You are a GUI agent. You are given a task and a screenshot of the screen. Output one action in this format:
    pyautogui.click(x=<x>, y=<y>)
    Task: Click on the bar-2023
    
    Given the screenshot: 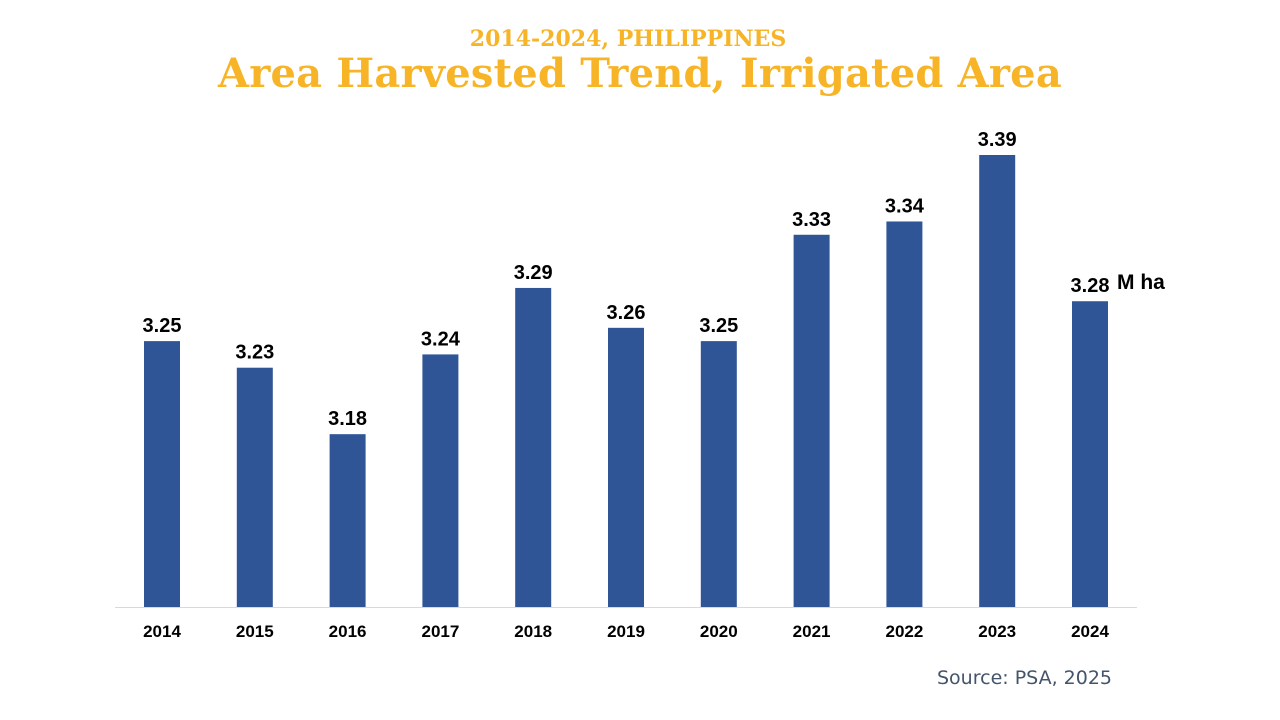 What is the action you would take?
    pyautogui.click(x=997, y=381)
    